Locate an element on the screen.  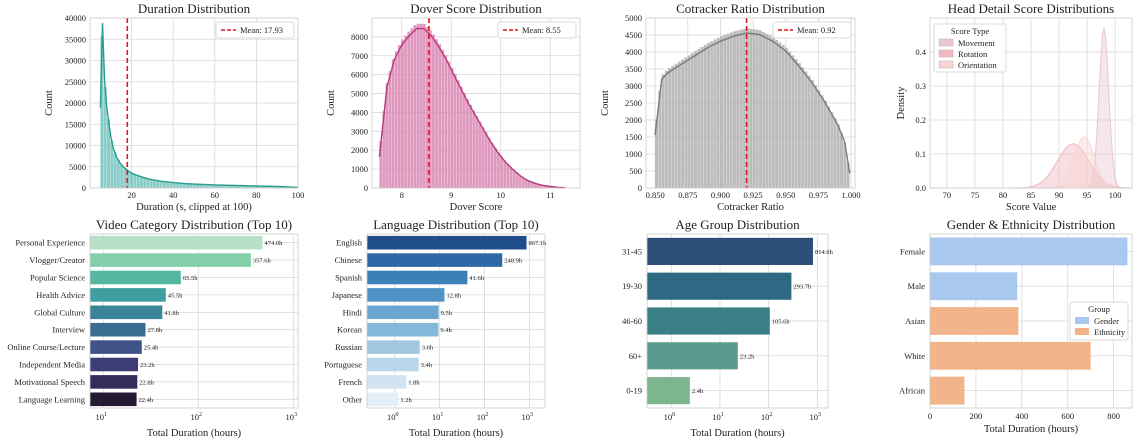
x-tick-label: 0.975 is located at coordinates (818, 195).